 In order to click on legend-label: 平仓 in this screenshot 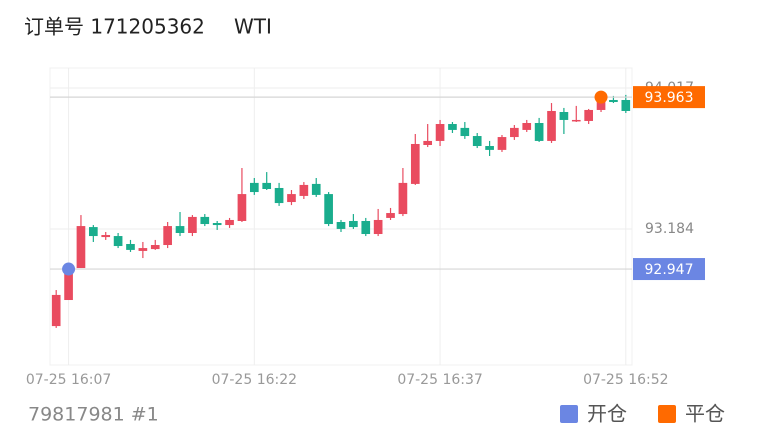, I will do `click(705, 414)`.